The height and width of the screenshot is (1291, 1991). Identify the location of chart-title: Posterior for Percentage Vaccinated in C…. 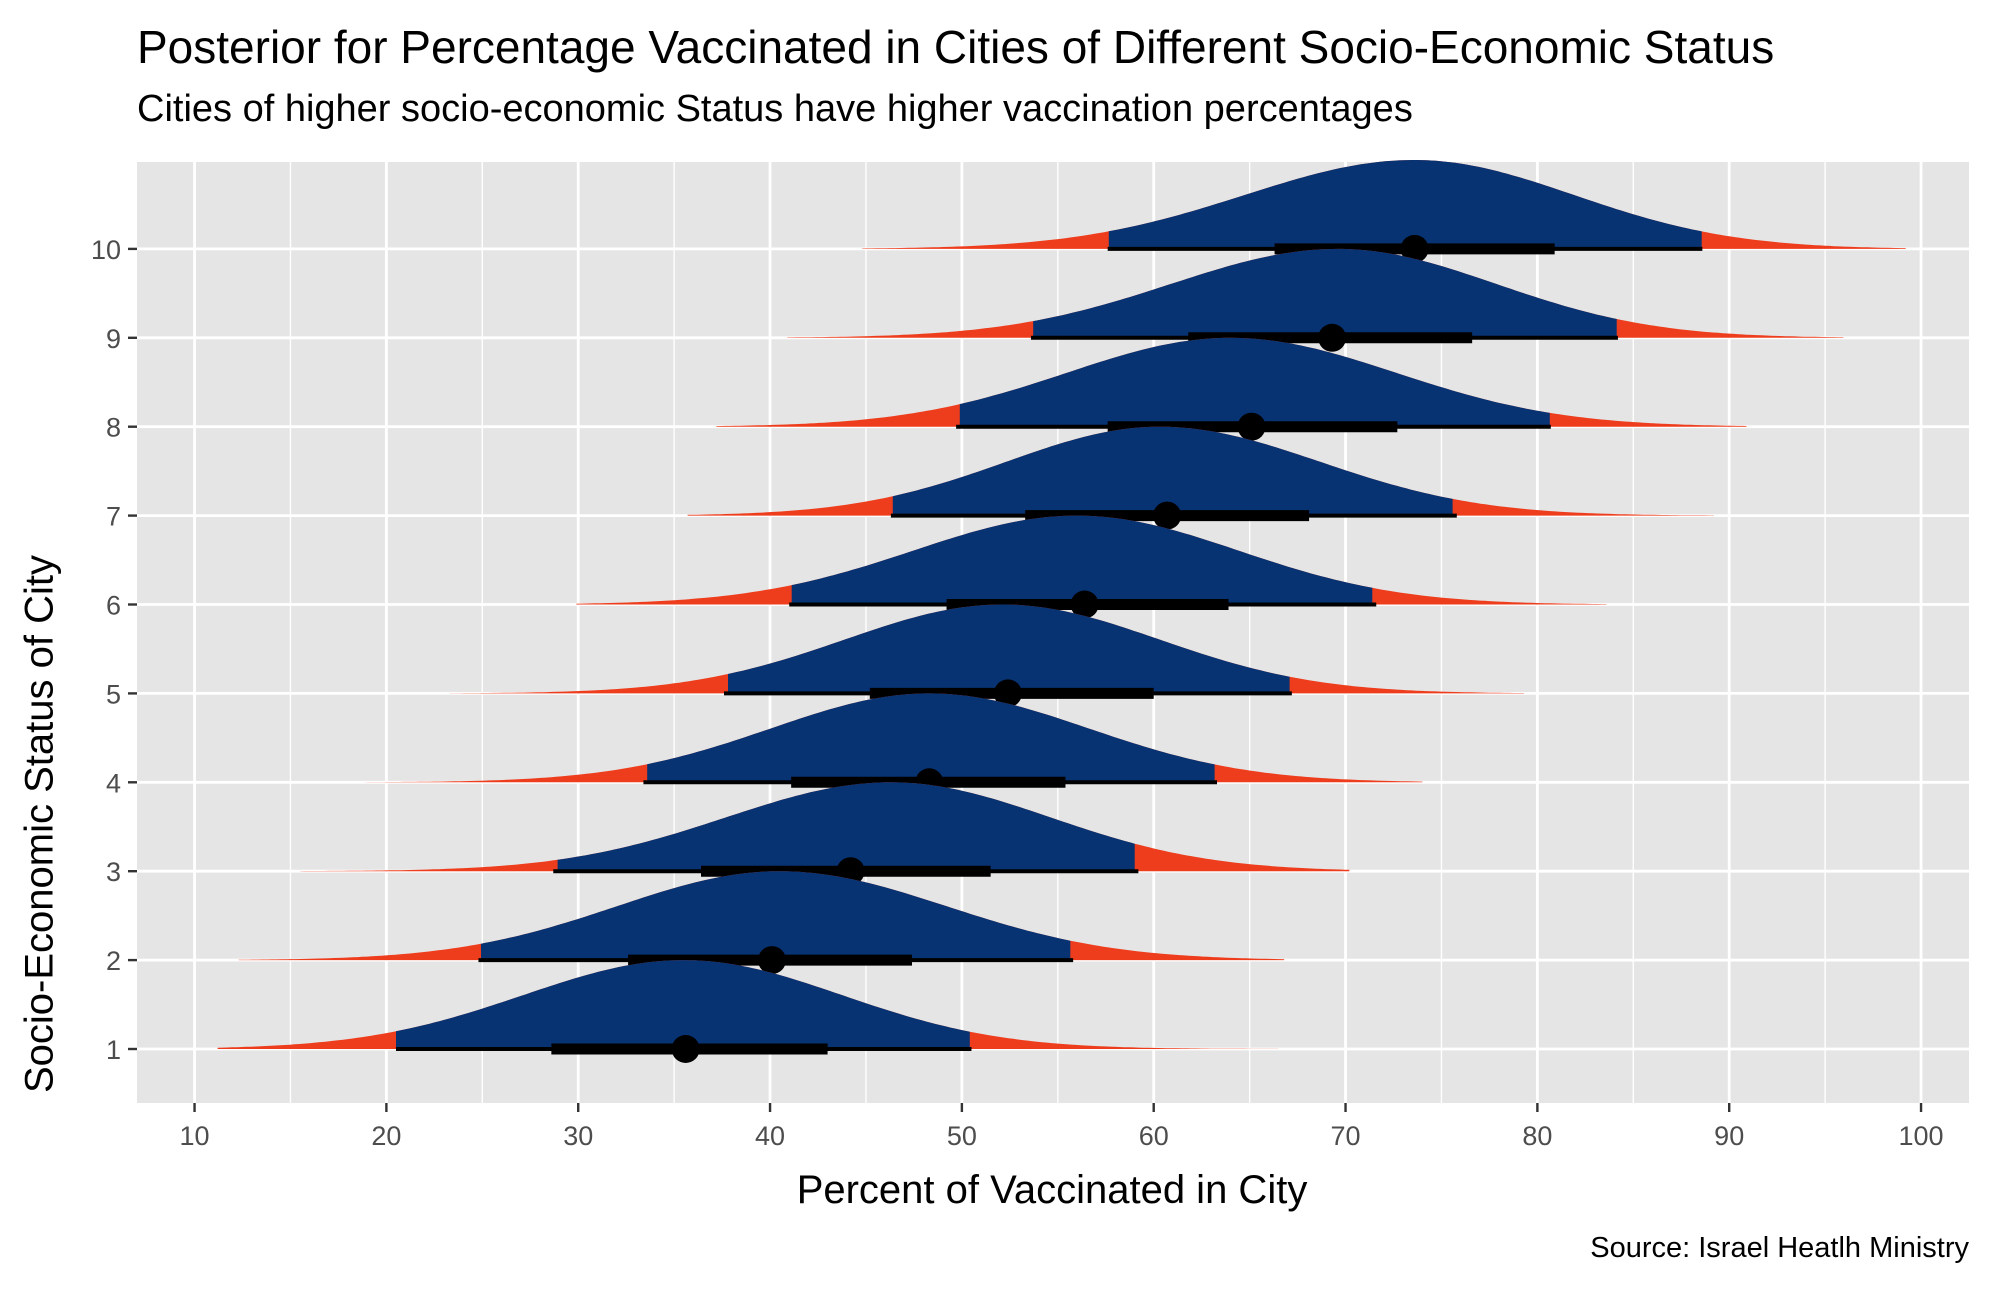
(956, 47).